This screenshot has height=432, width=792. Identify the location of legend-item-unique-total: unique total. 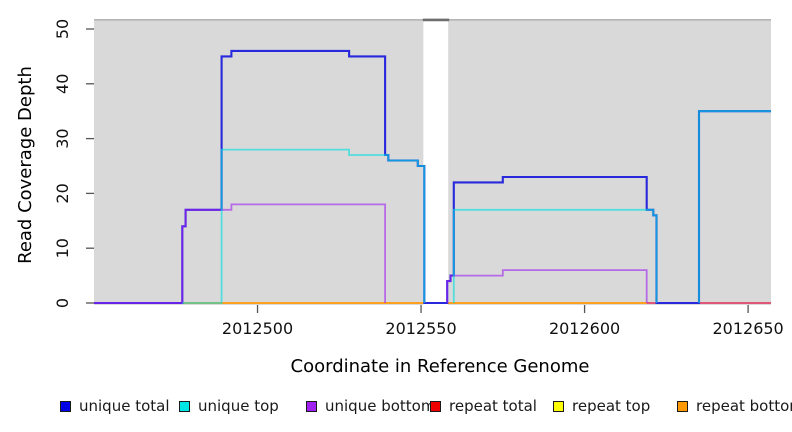
(115, 406).